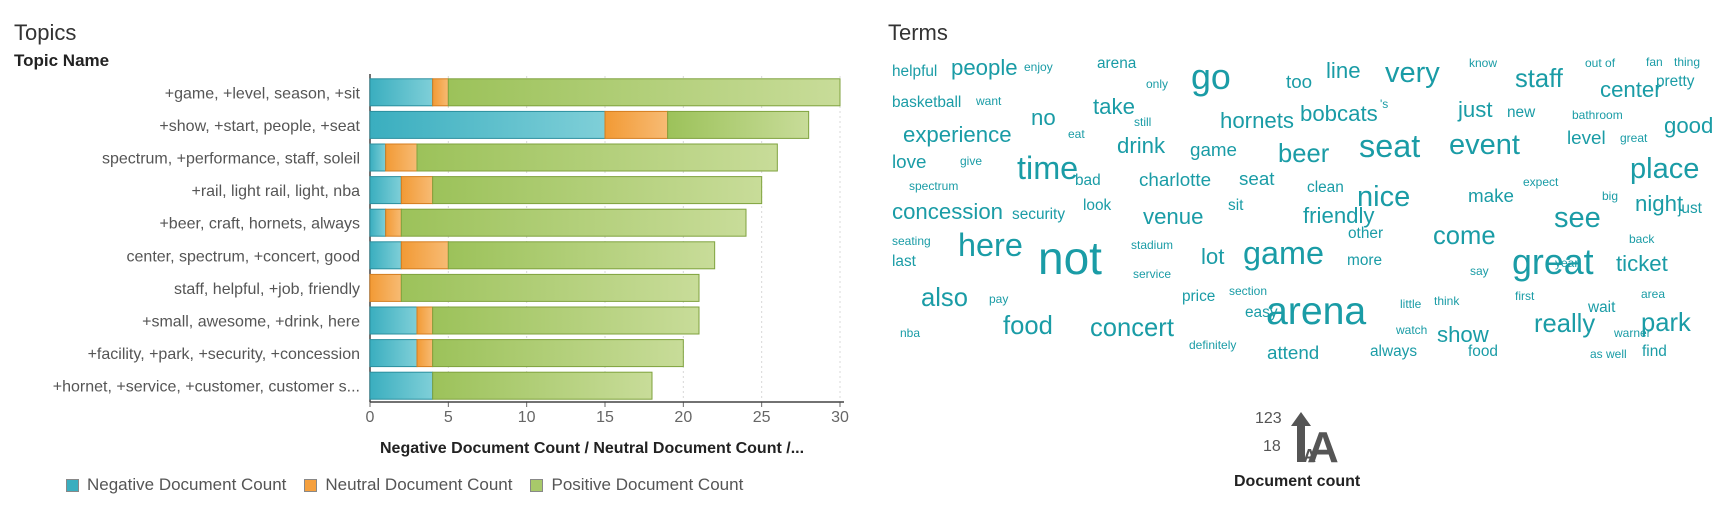  I want to click on term-word: enjoy, so click(1038, 67).